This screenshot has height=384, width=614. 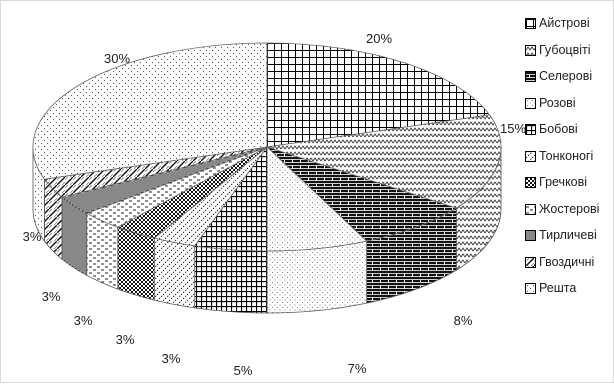 What do you see at coordinates (243, 370) in the screenshot?
I see `data-label-5: 5%` at bounding box center [243, 370].